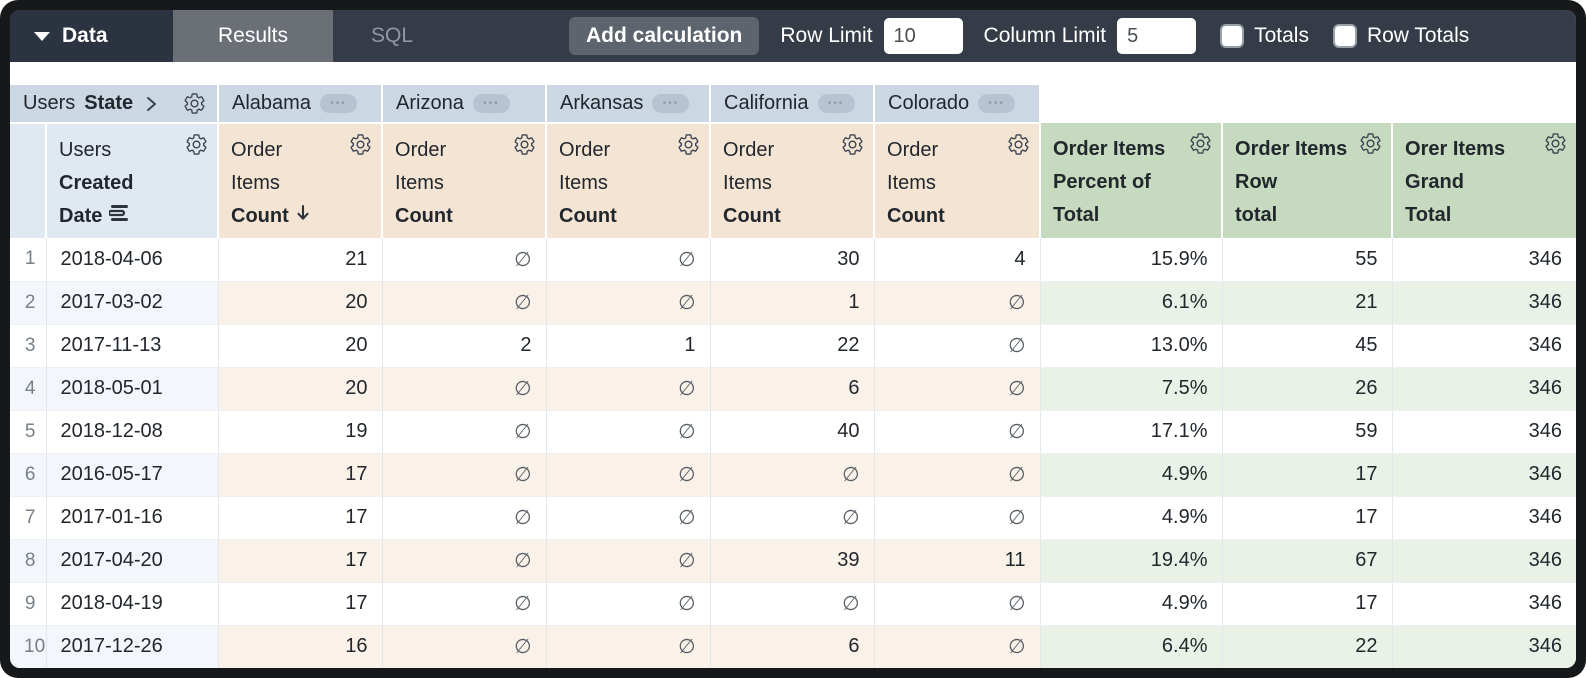  What do you see at coordinates (1307, 561) in the screenshot?
I see `row-total-cell: 67` at bounding box center [1307, 561].